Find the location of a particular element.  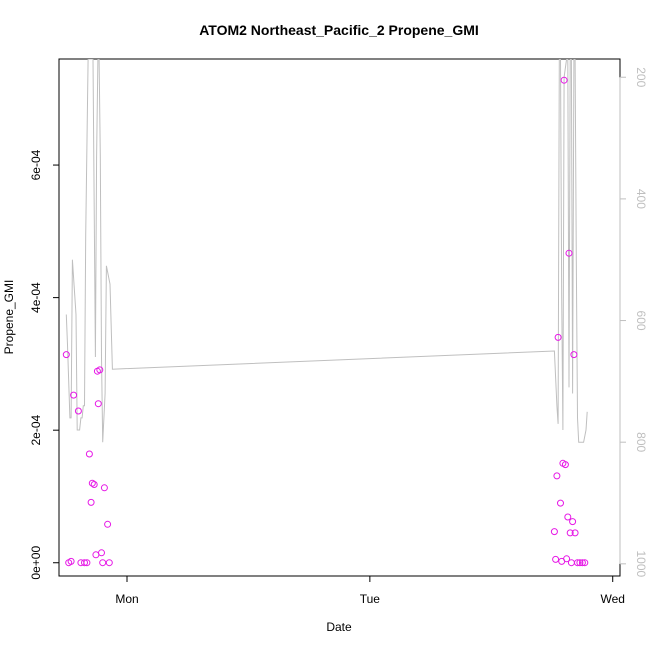

x-tick-label: Tue is located at coordinates (370, 599).